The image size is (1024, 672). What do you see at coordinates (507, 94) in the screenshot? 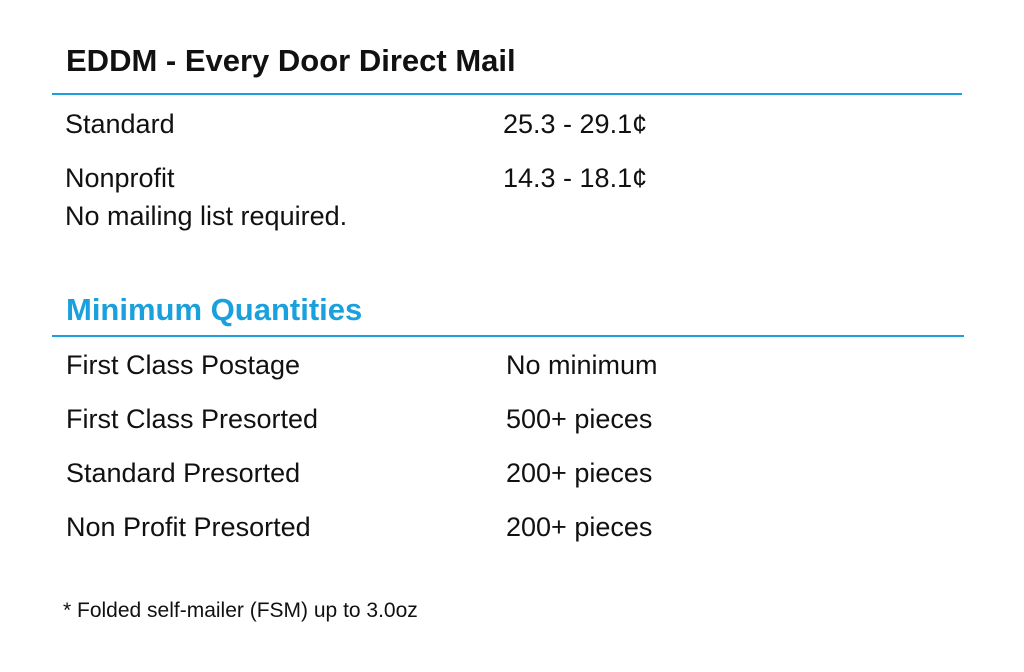
I see `eddm-divider` at bounding box center [507, 94].